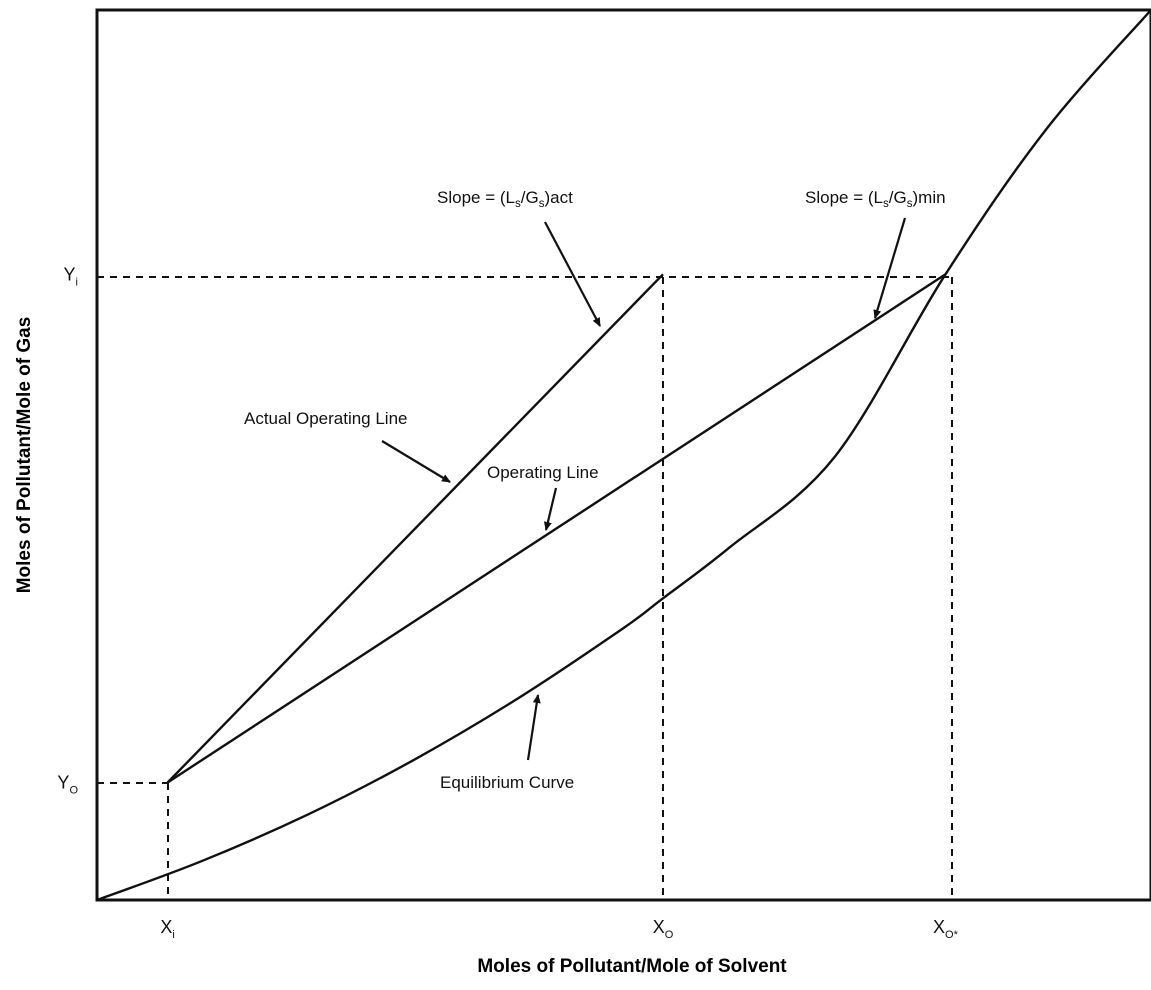 This screenshot has width=1151, height=990. I want to click on y-tick-label-yo: YO, so click(67, 785).